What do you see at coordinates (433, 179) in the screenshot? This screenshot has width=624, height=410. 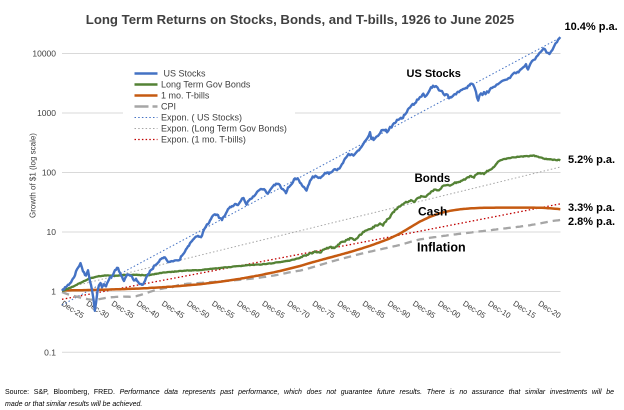 I see `svg-text: Bonds` at bounding box center [433, 179].